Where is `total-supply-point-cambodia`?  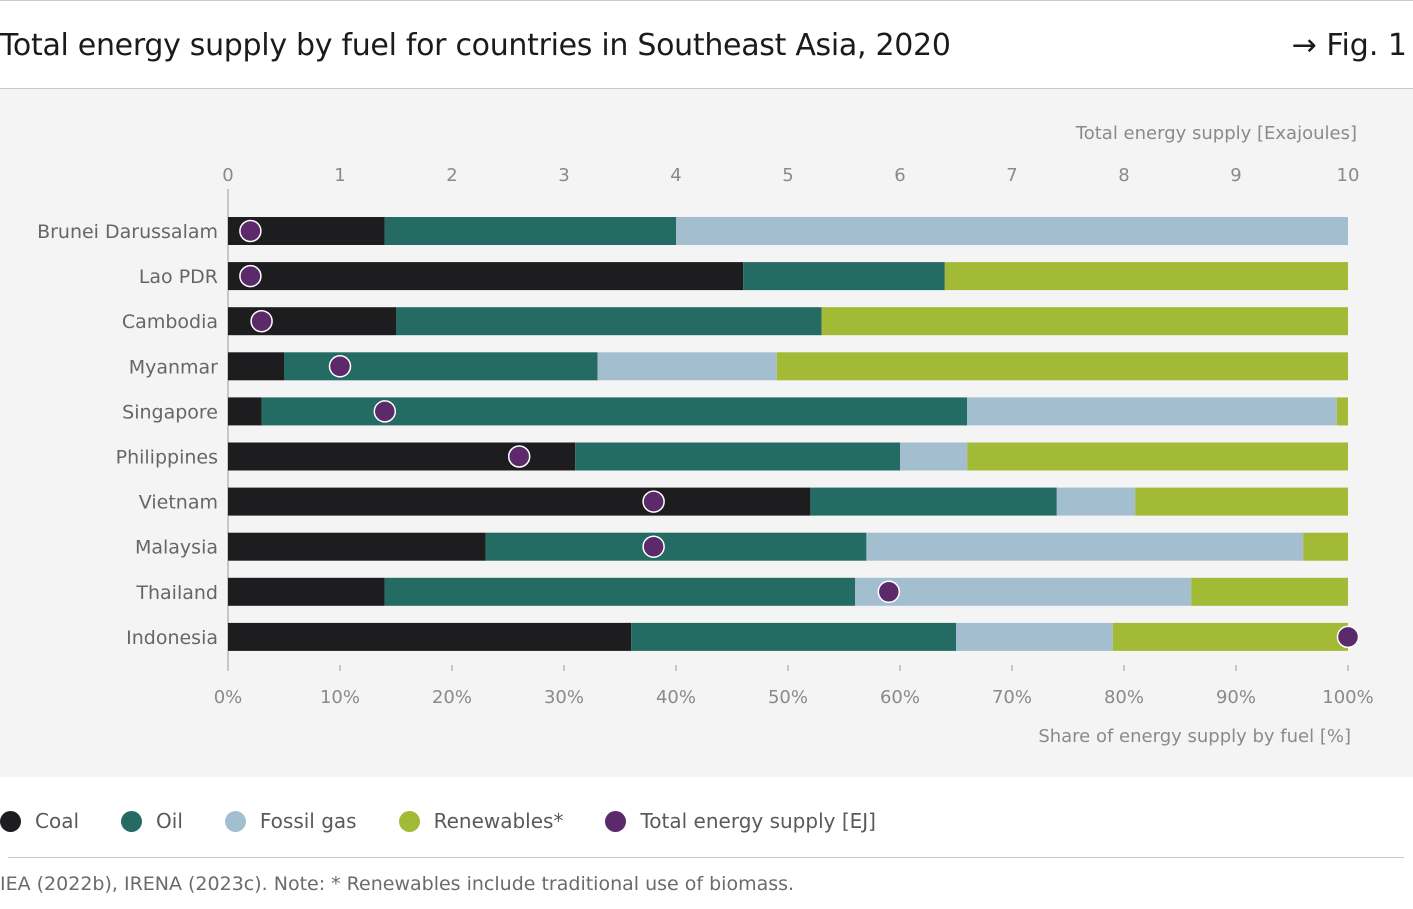 total-supply-point-cambodia is located at coordinates (261, 321).